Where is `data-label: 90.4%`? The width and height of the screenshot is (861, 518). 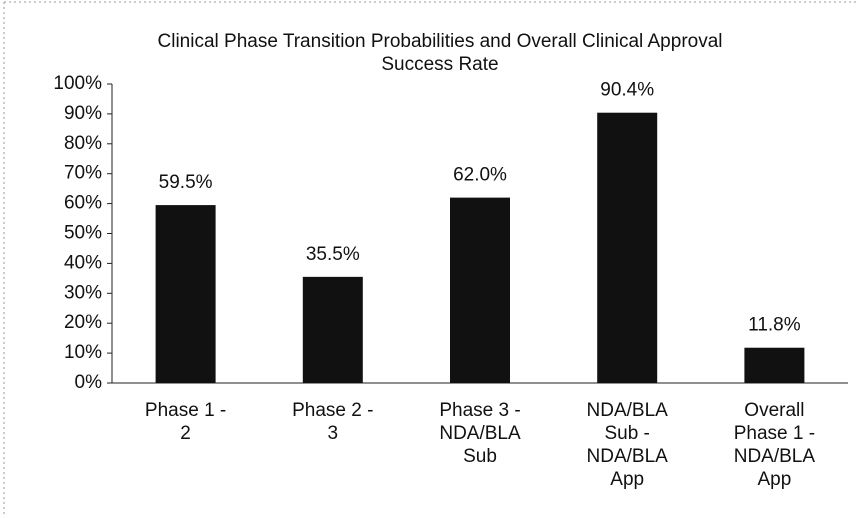 data-label: 90.4% is located at coordinates (627, 90).